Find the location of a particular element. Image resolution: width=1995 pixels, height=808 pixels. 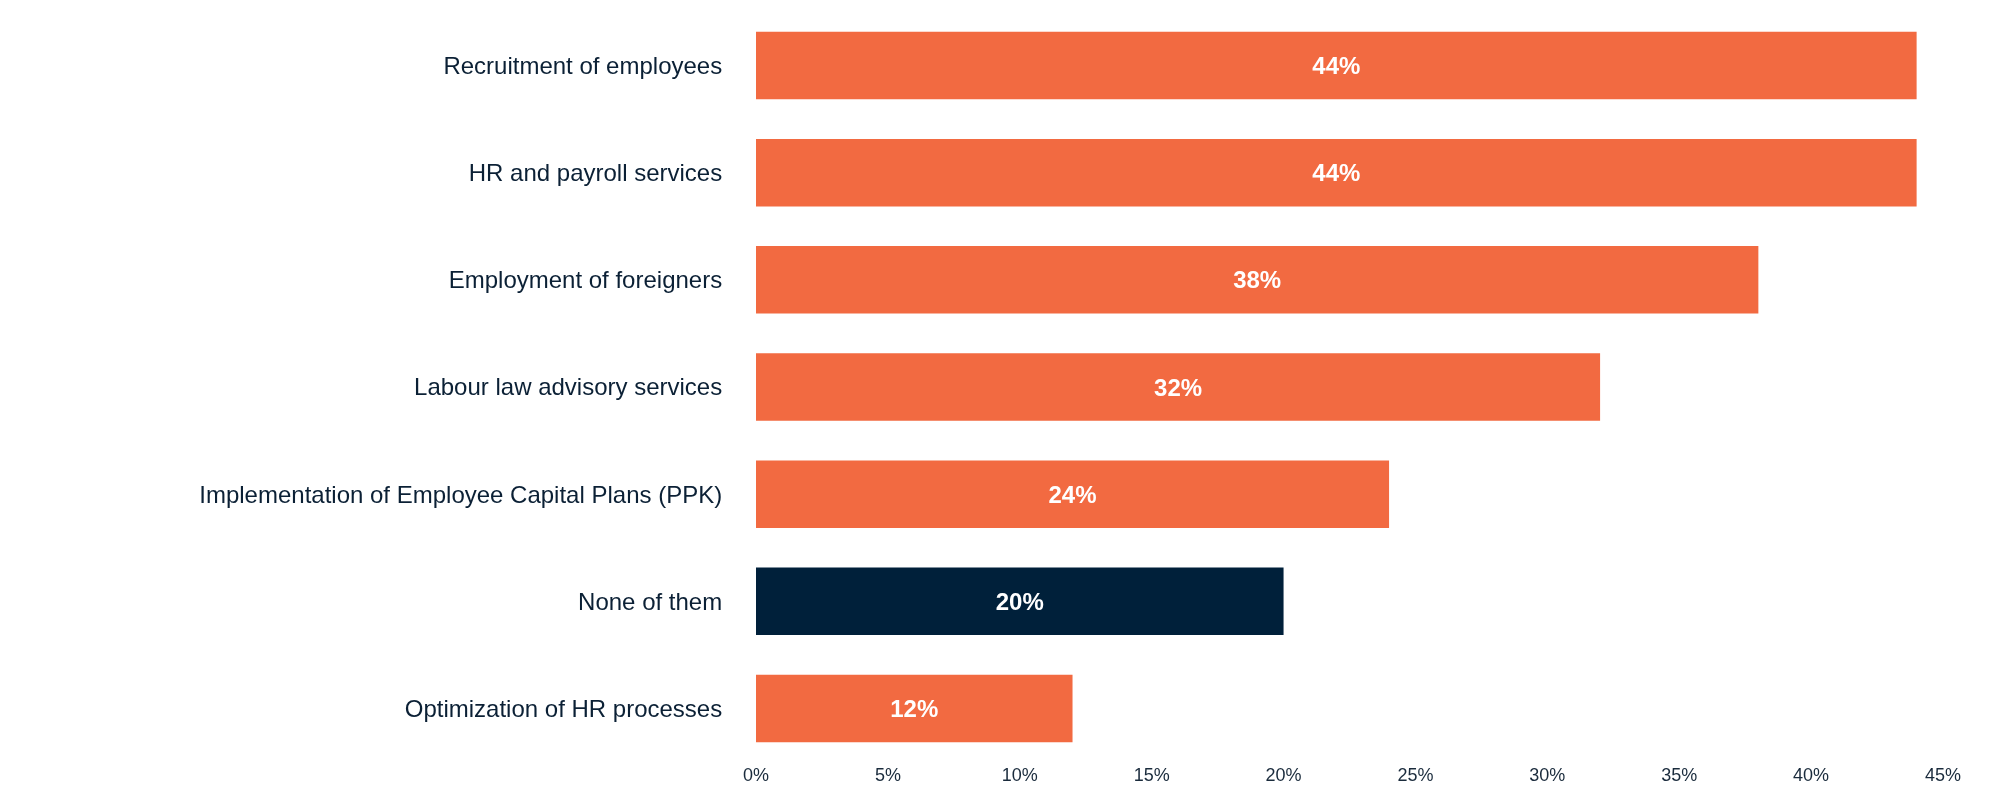

x-tick-label: 30% is located at coordinates (1547, 775).